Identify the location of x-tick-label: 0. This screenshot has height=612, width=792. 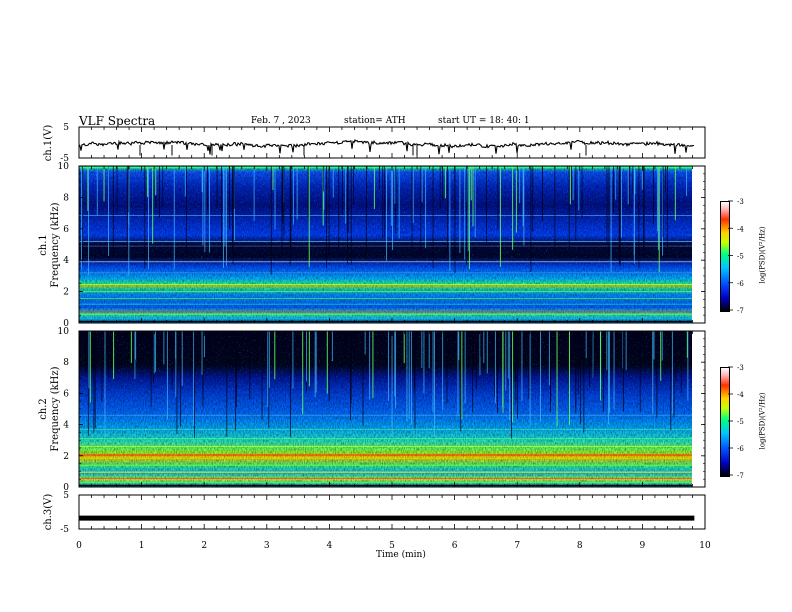
(79, 546).